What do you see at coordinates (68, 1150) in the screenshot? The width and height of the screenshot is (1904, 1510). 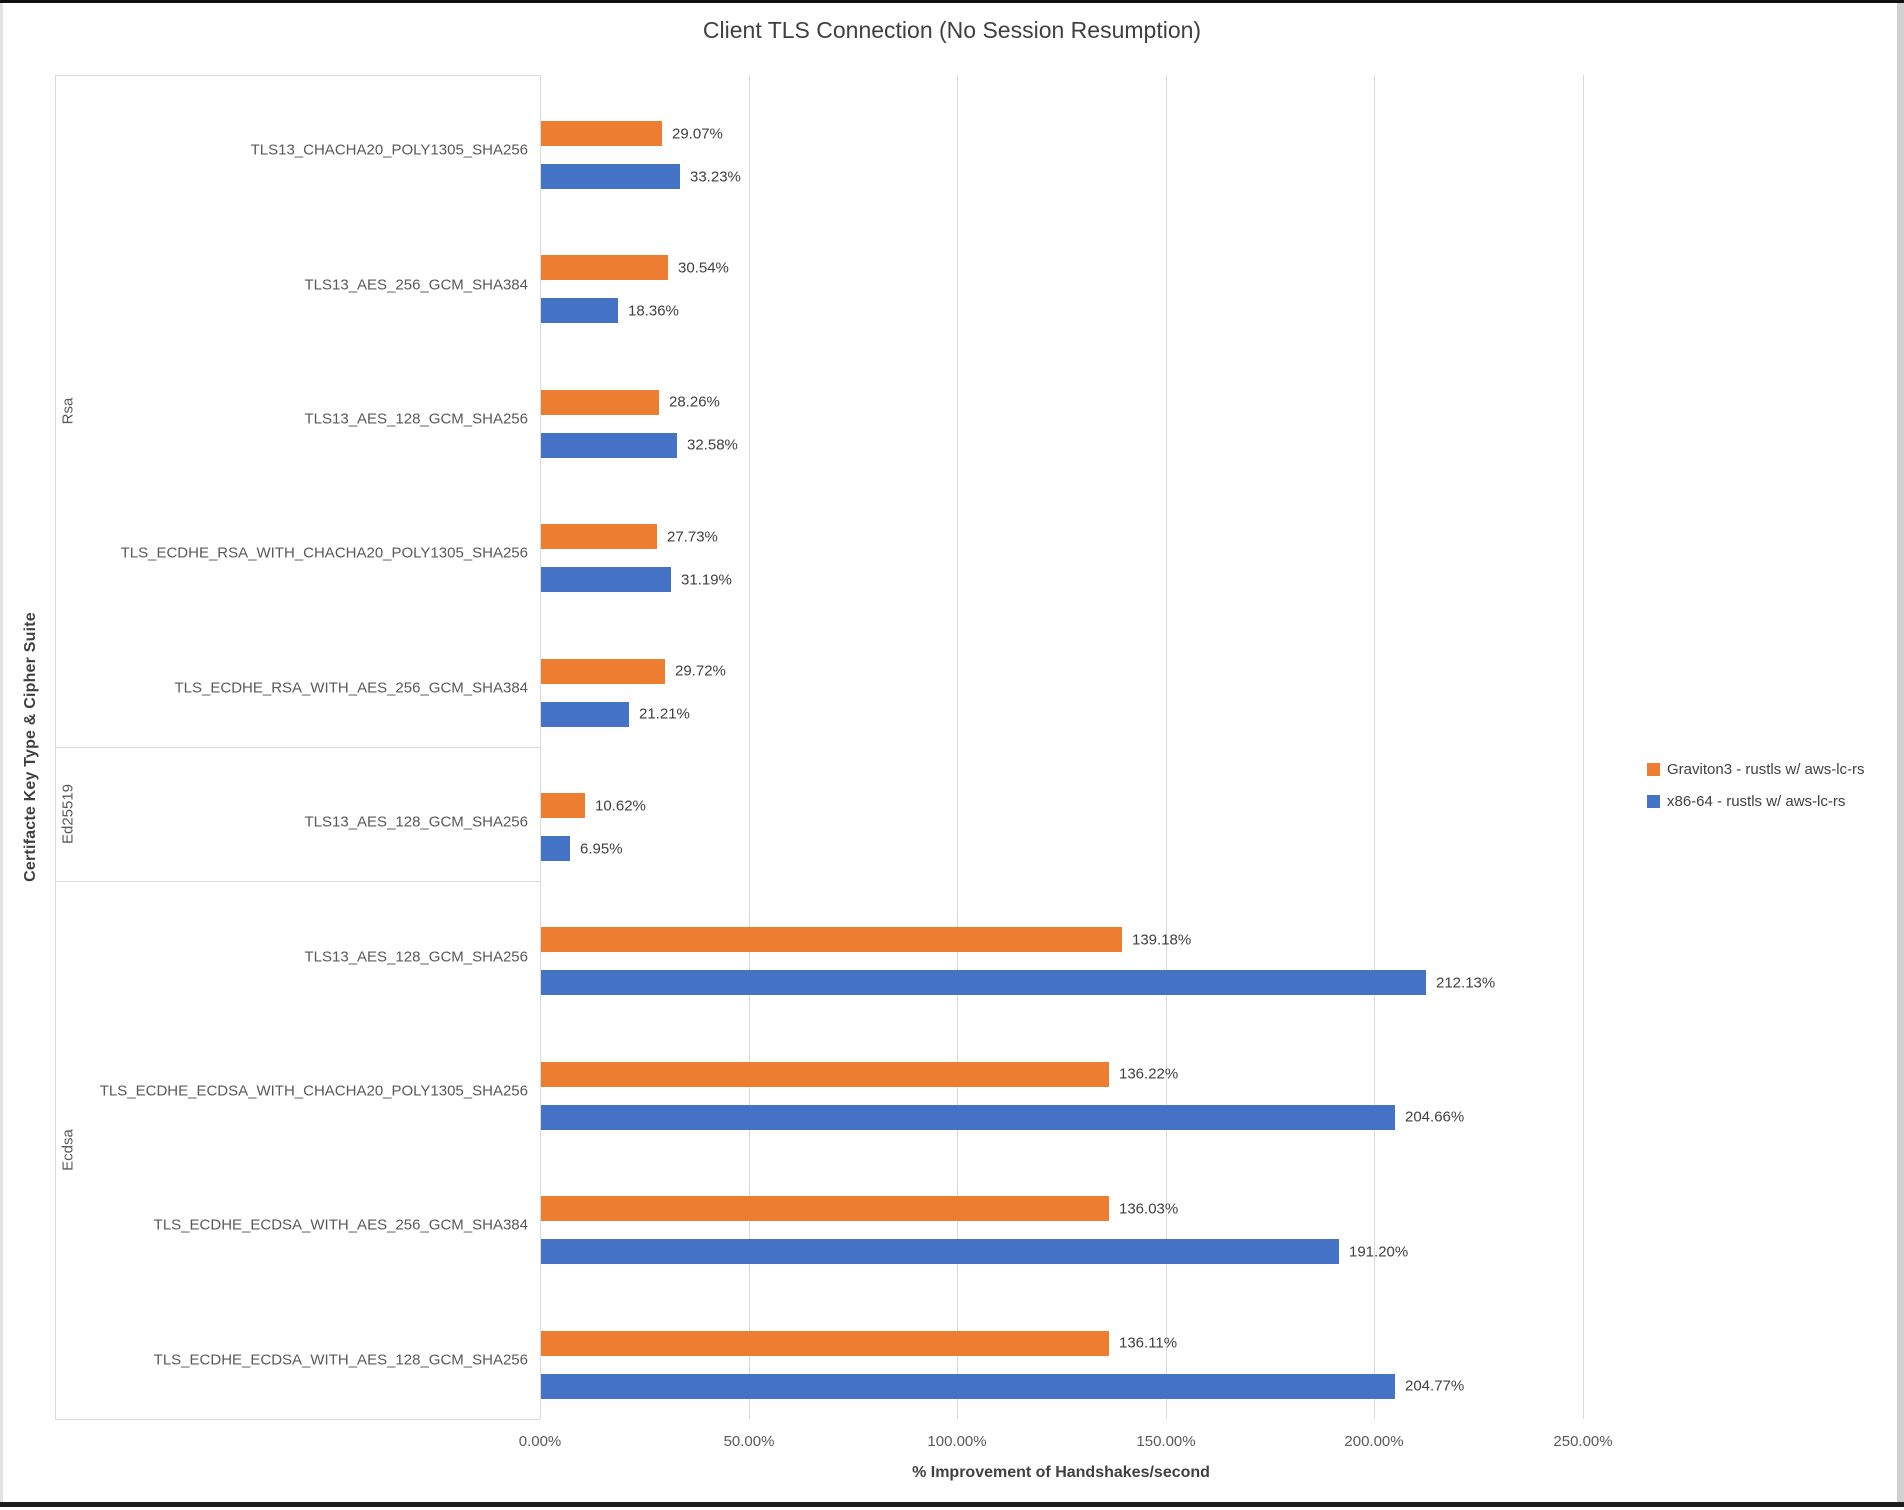 I see `key-type-group-label: Ecdsa` at bounding box center [68, 1150].